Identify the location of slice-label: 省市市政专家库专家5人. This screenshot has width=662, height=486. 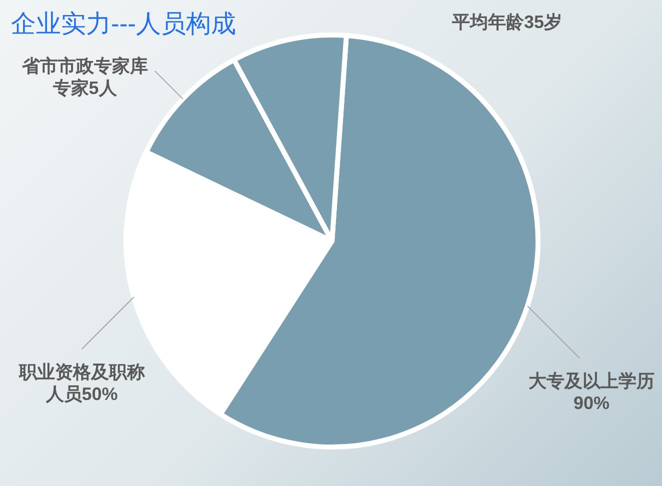
(84, 76).